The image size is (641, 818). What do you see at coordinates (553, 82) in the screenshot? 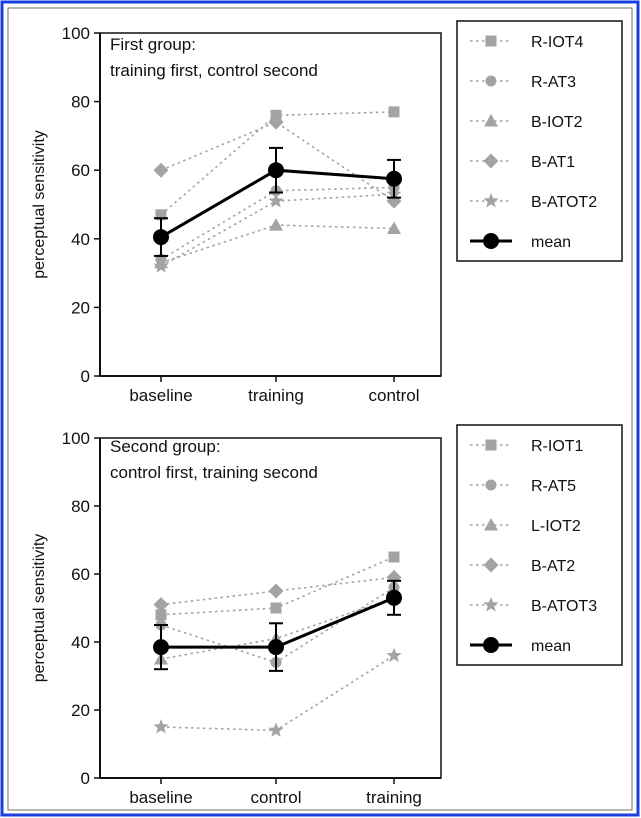
I see `legend-label: R-AT3` at bounding box center [553, 82].